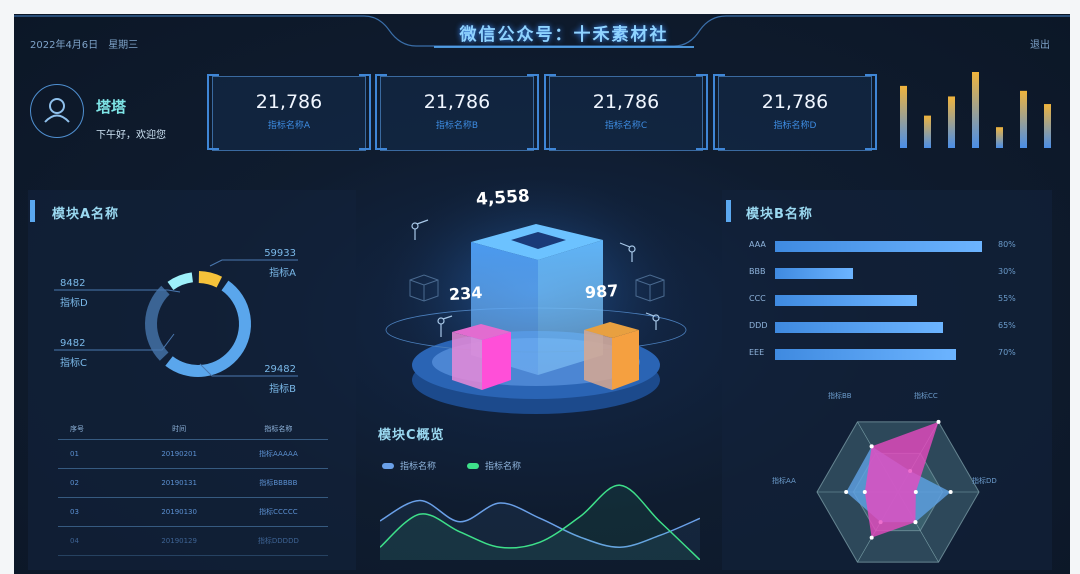 This screenshot has width=1080, height=574. What do you see at coordinates (64, 45) in the screenshot?
I see `date-text: 2022年4月6日` at bounding box center [64, 45].